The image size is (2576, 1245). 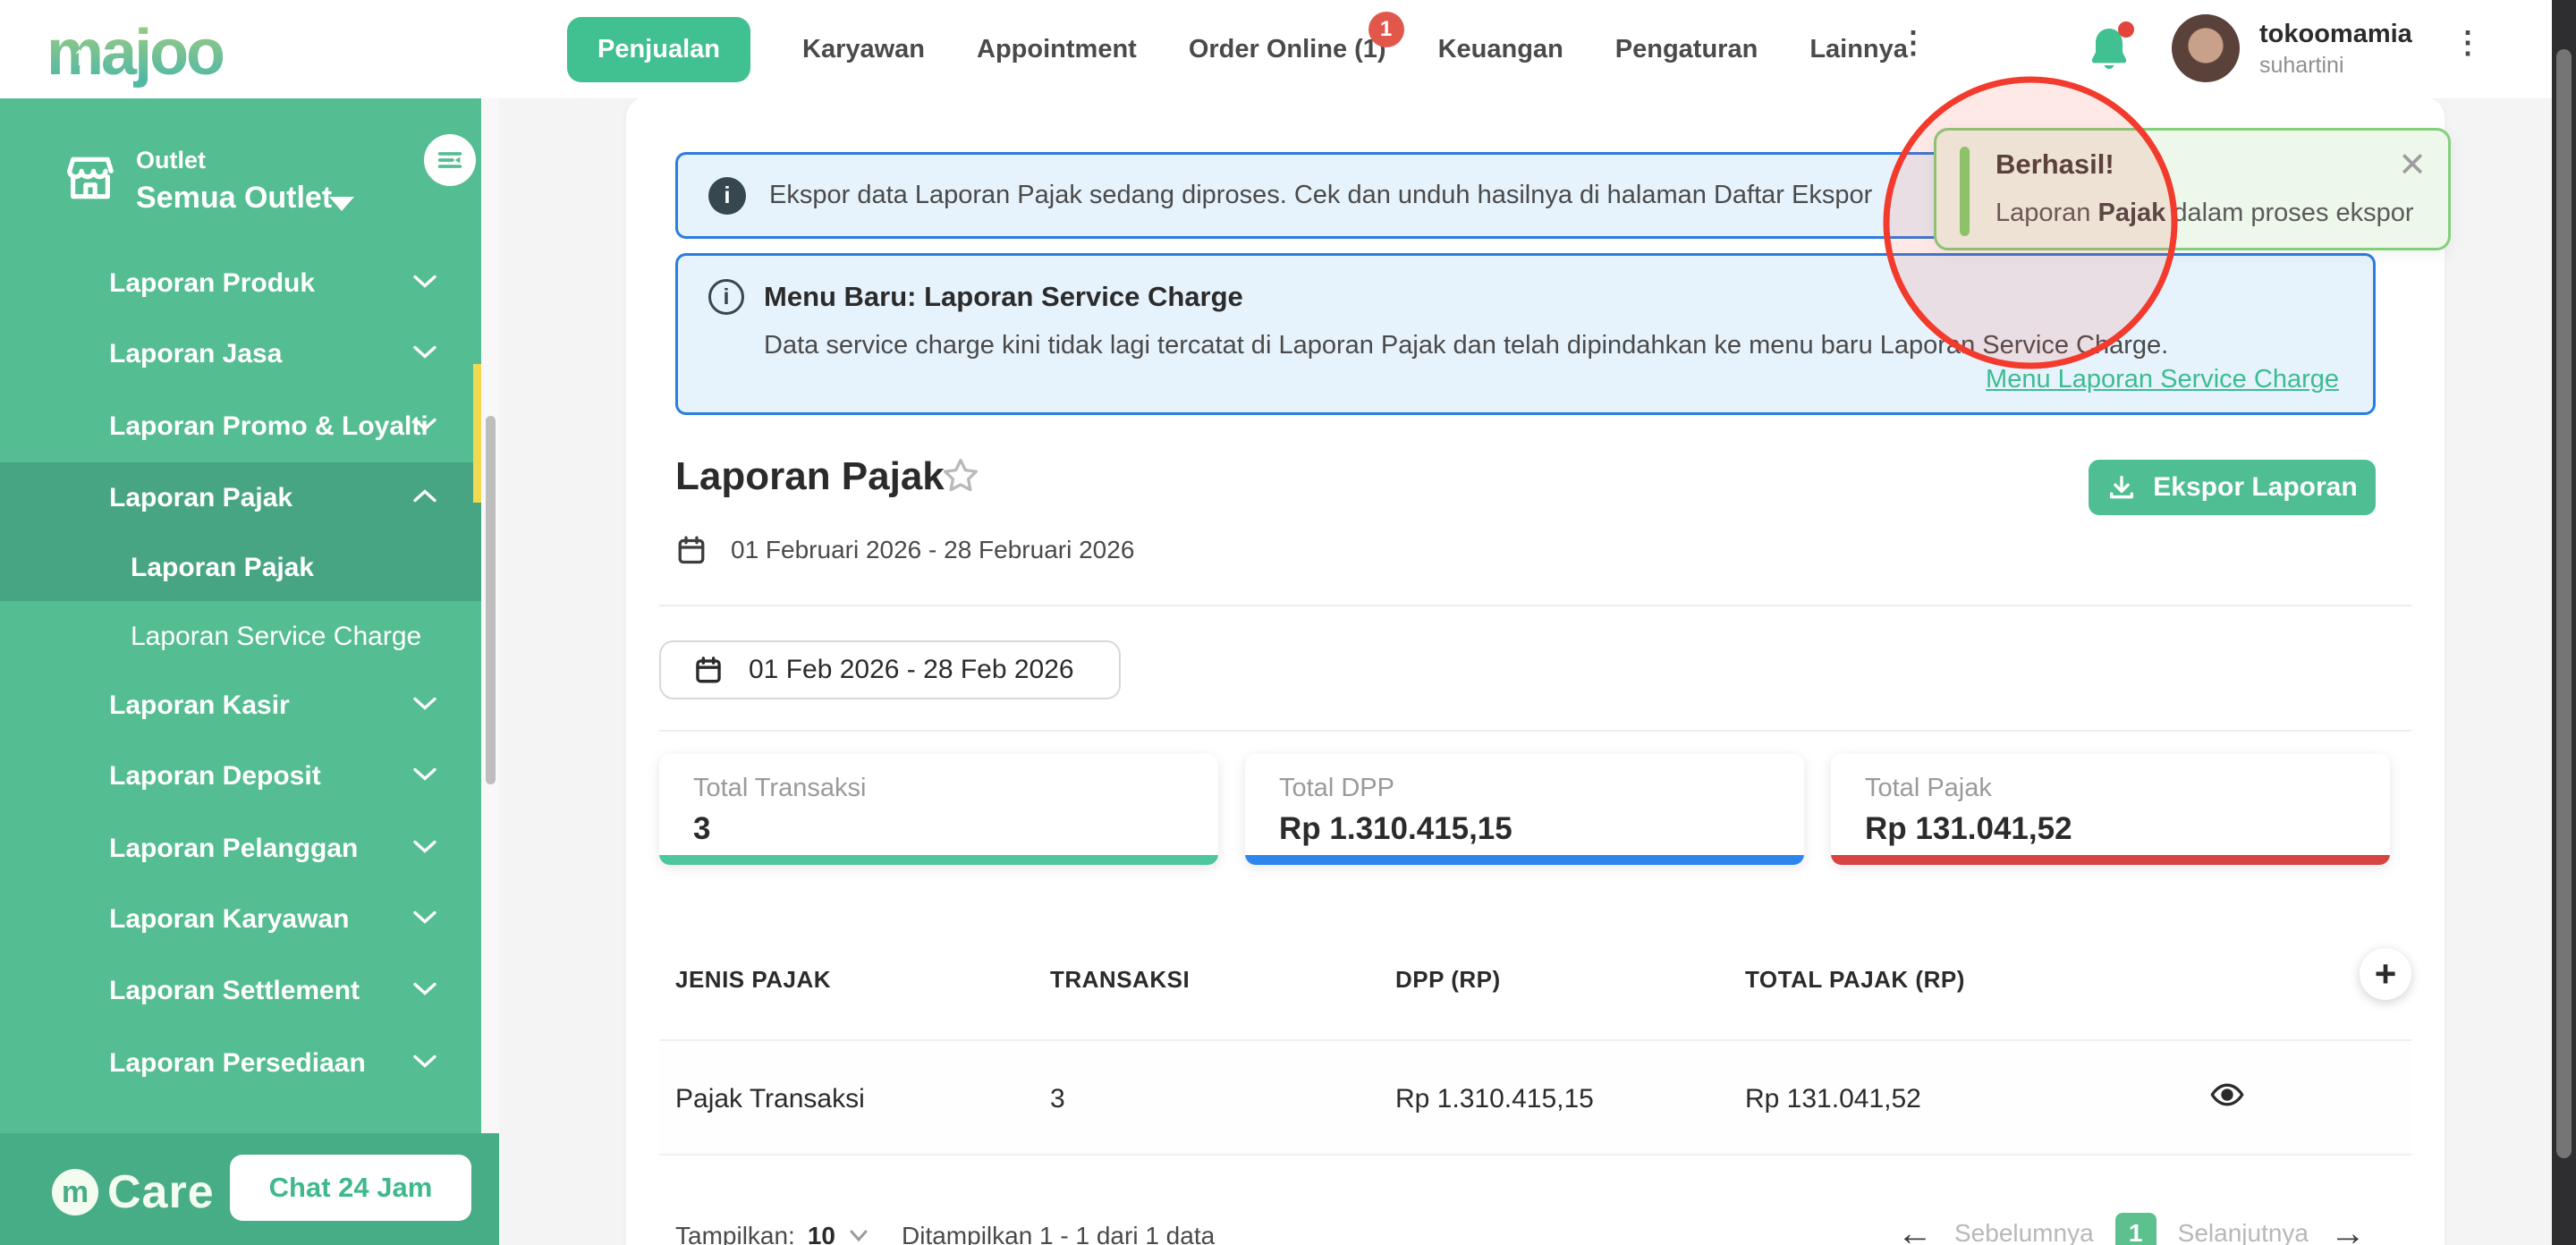 What do you see at coordinates (72, 56) in the screenshot?
I see `logo-arrows-icon: ↑↑` at bounding box center [72, 56].